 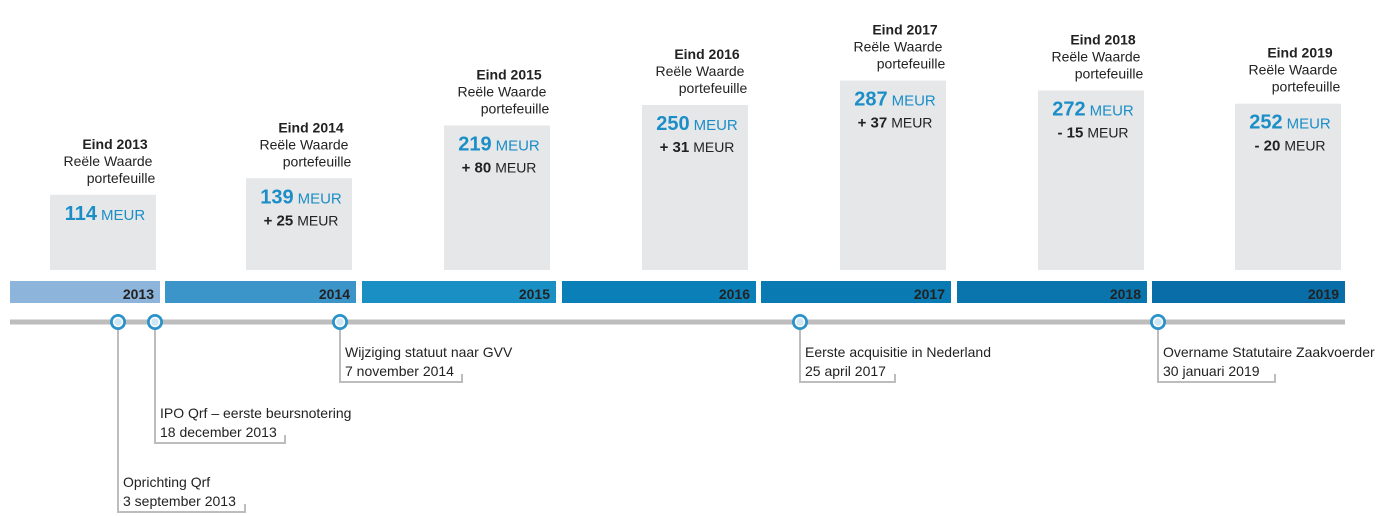 I want to click on change: + 31 MEUR, so click(x=697, y=147).